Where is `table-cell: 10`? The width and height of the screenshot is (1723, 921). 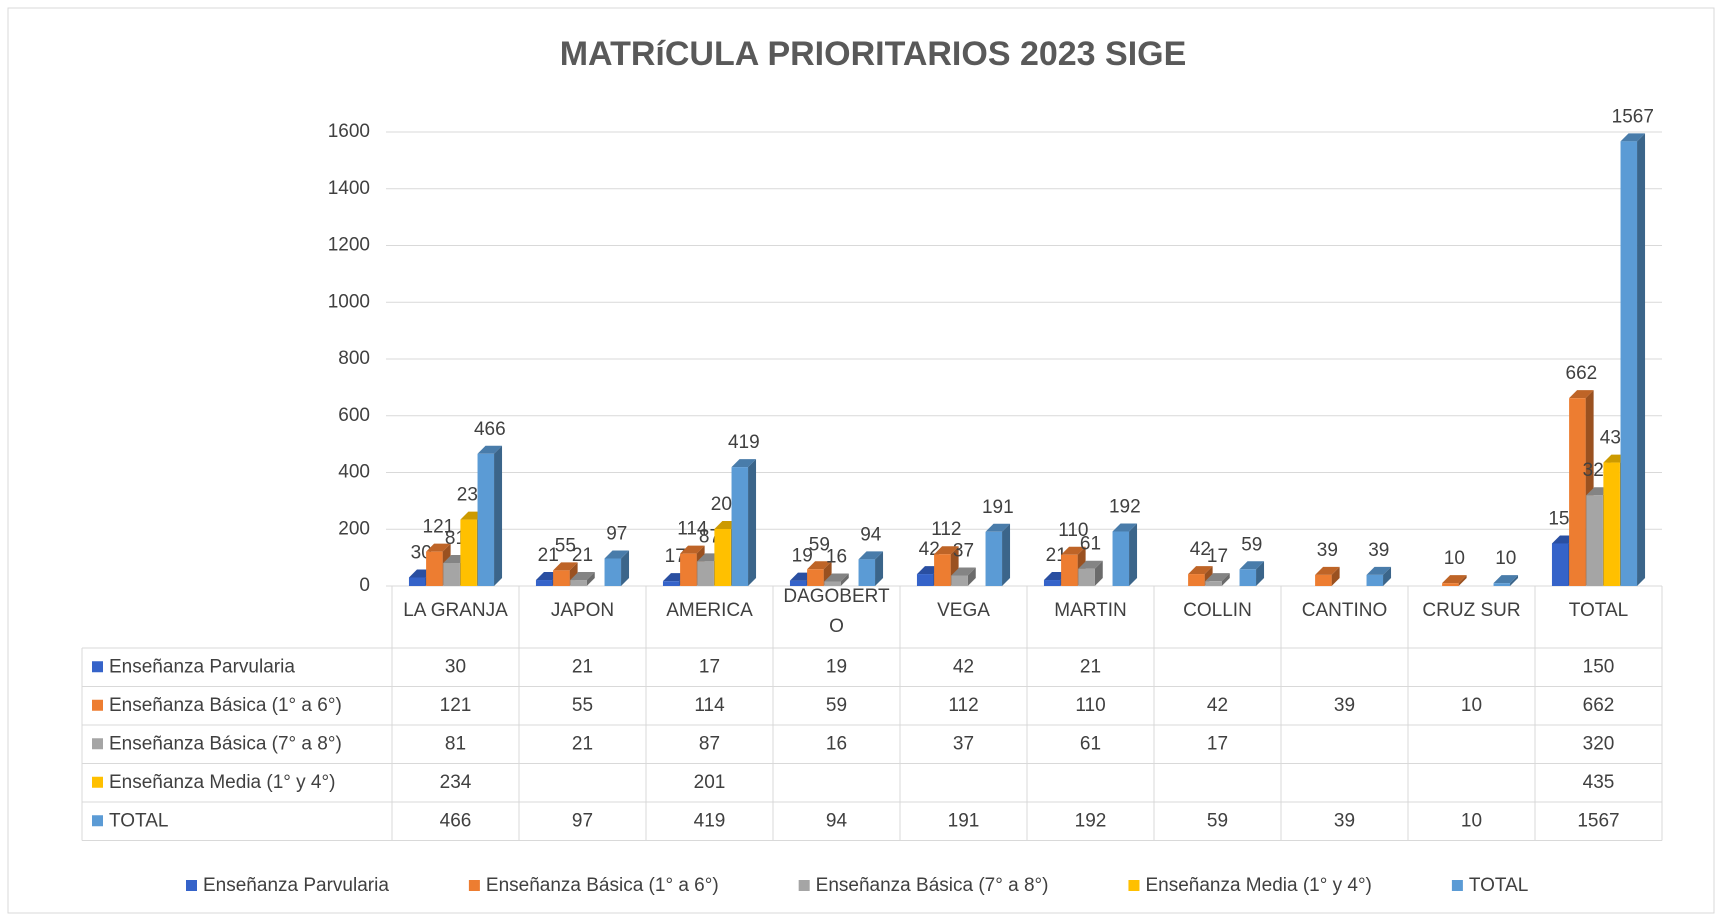
table-cell: 10 is located at coordinates (1471, 705).